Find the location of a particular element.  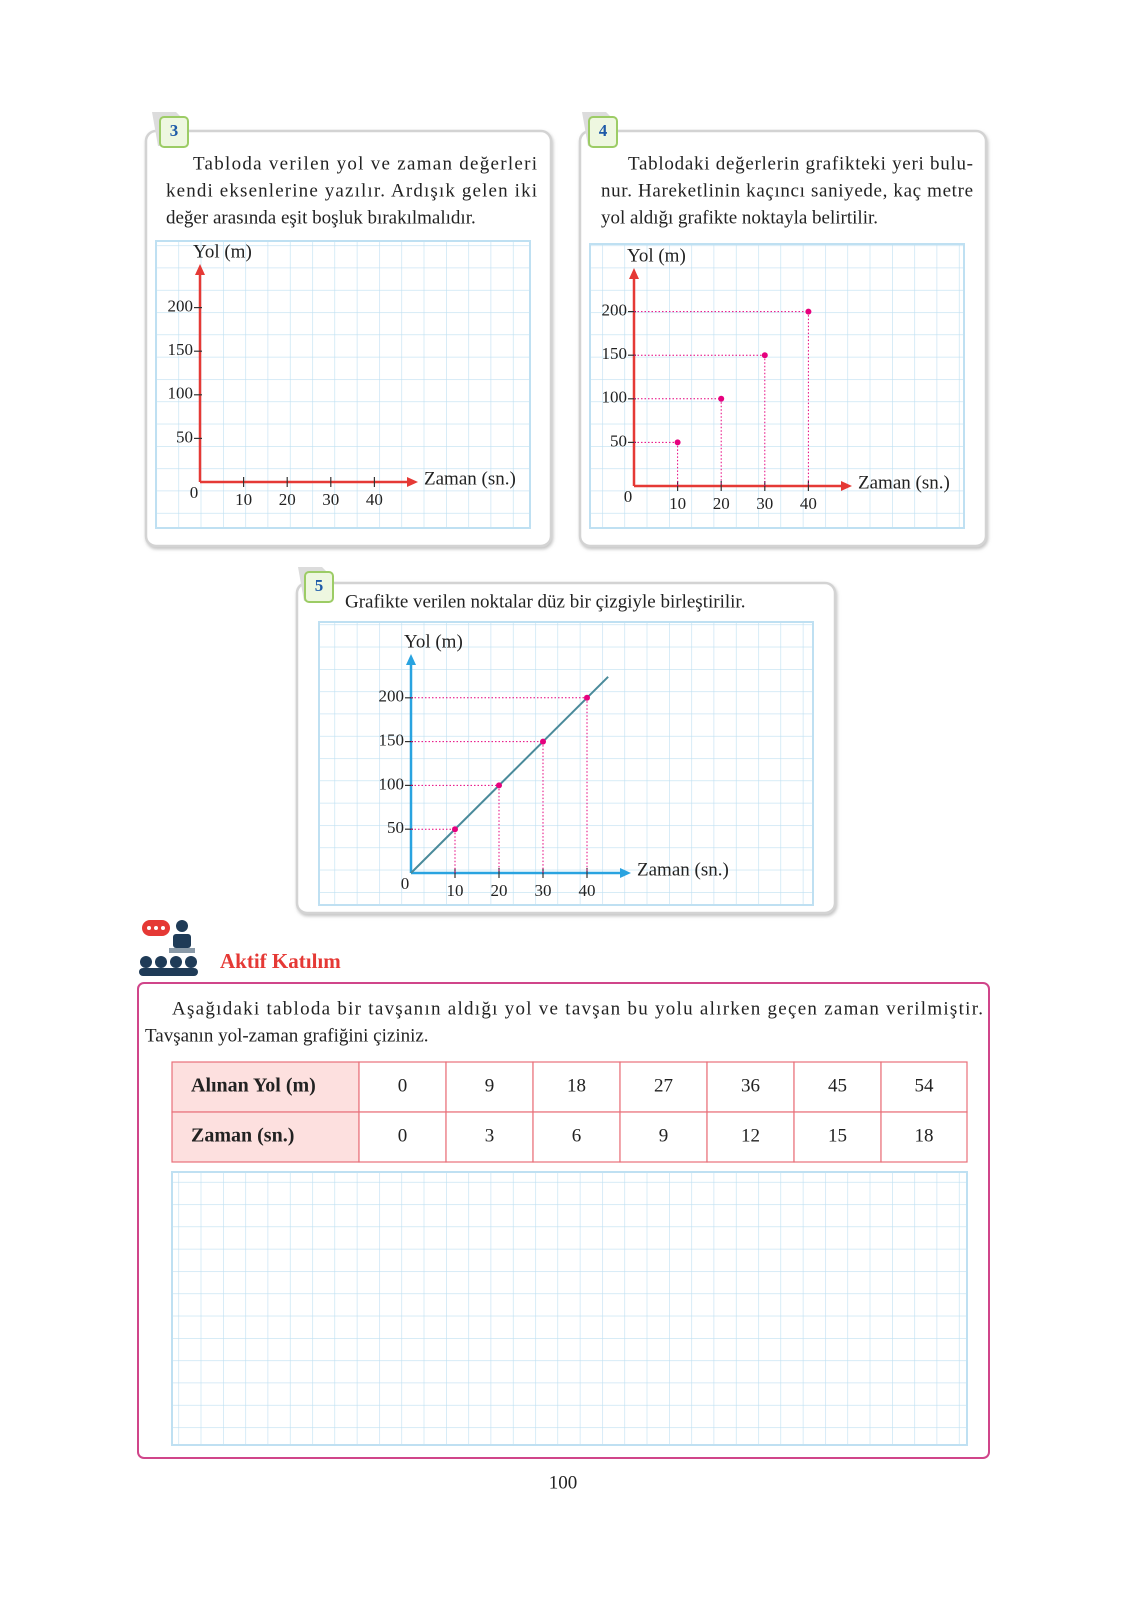

table-value: 3 is located at coordinates (490, 1135).